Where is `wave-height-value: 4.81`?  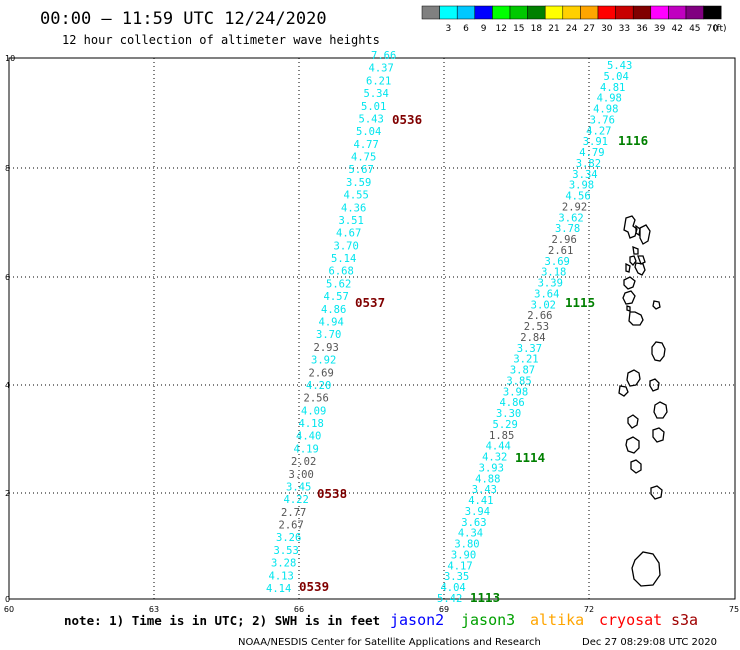 wave-height-value: 4.81 is located at coordinates (612, 88).